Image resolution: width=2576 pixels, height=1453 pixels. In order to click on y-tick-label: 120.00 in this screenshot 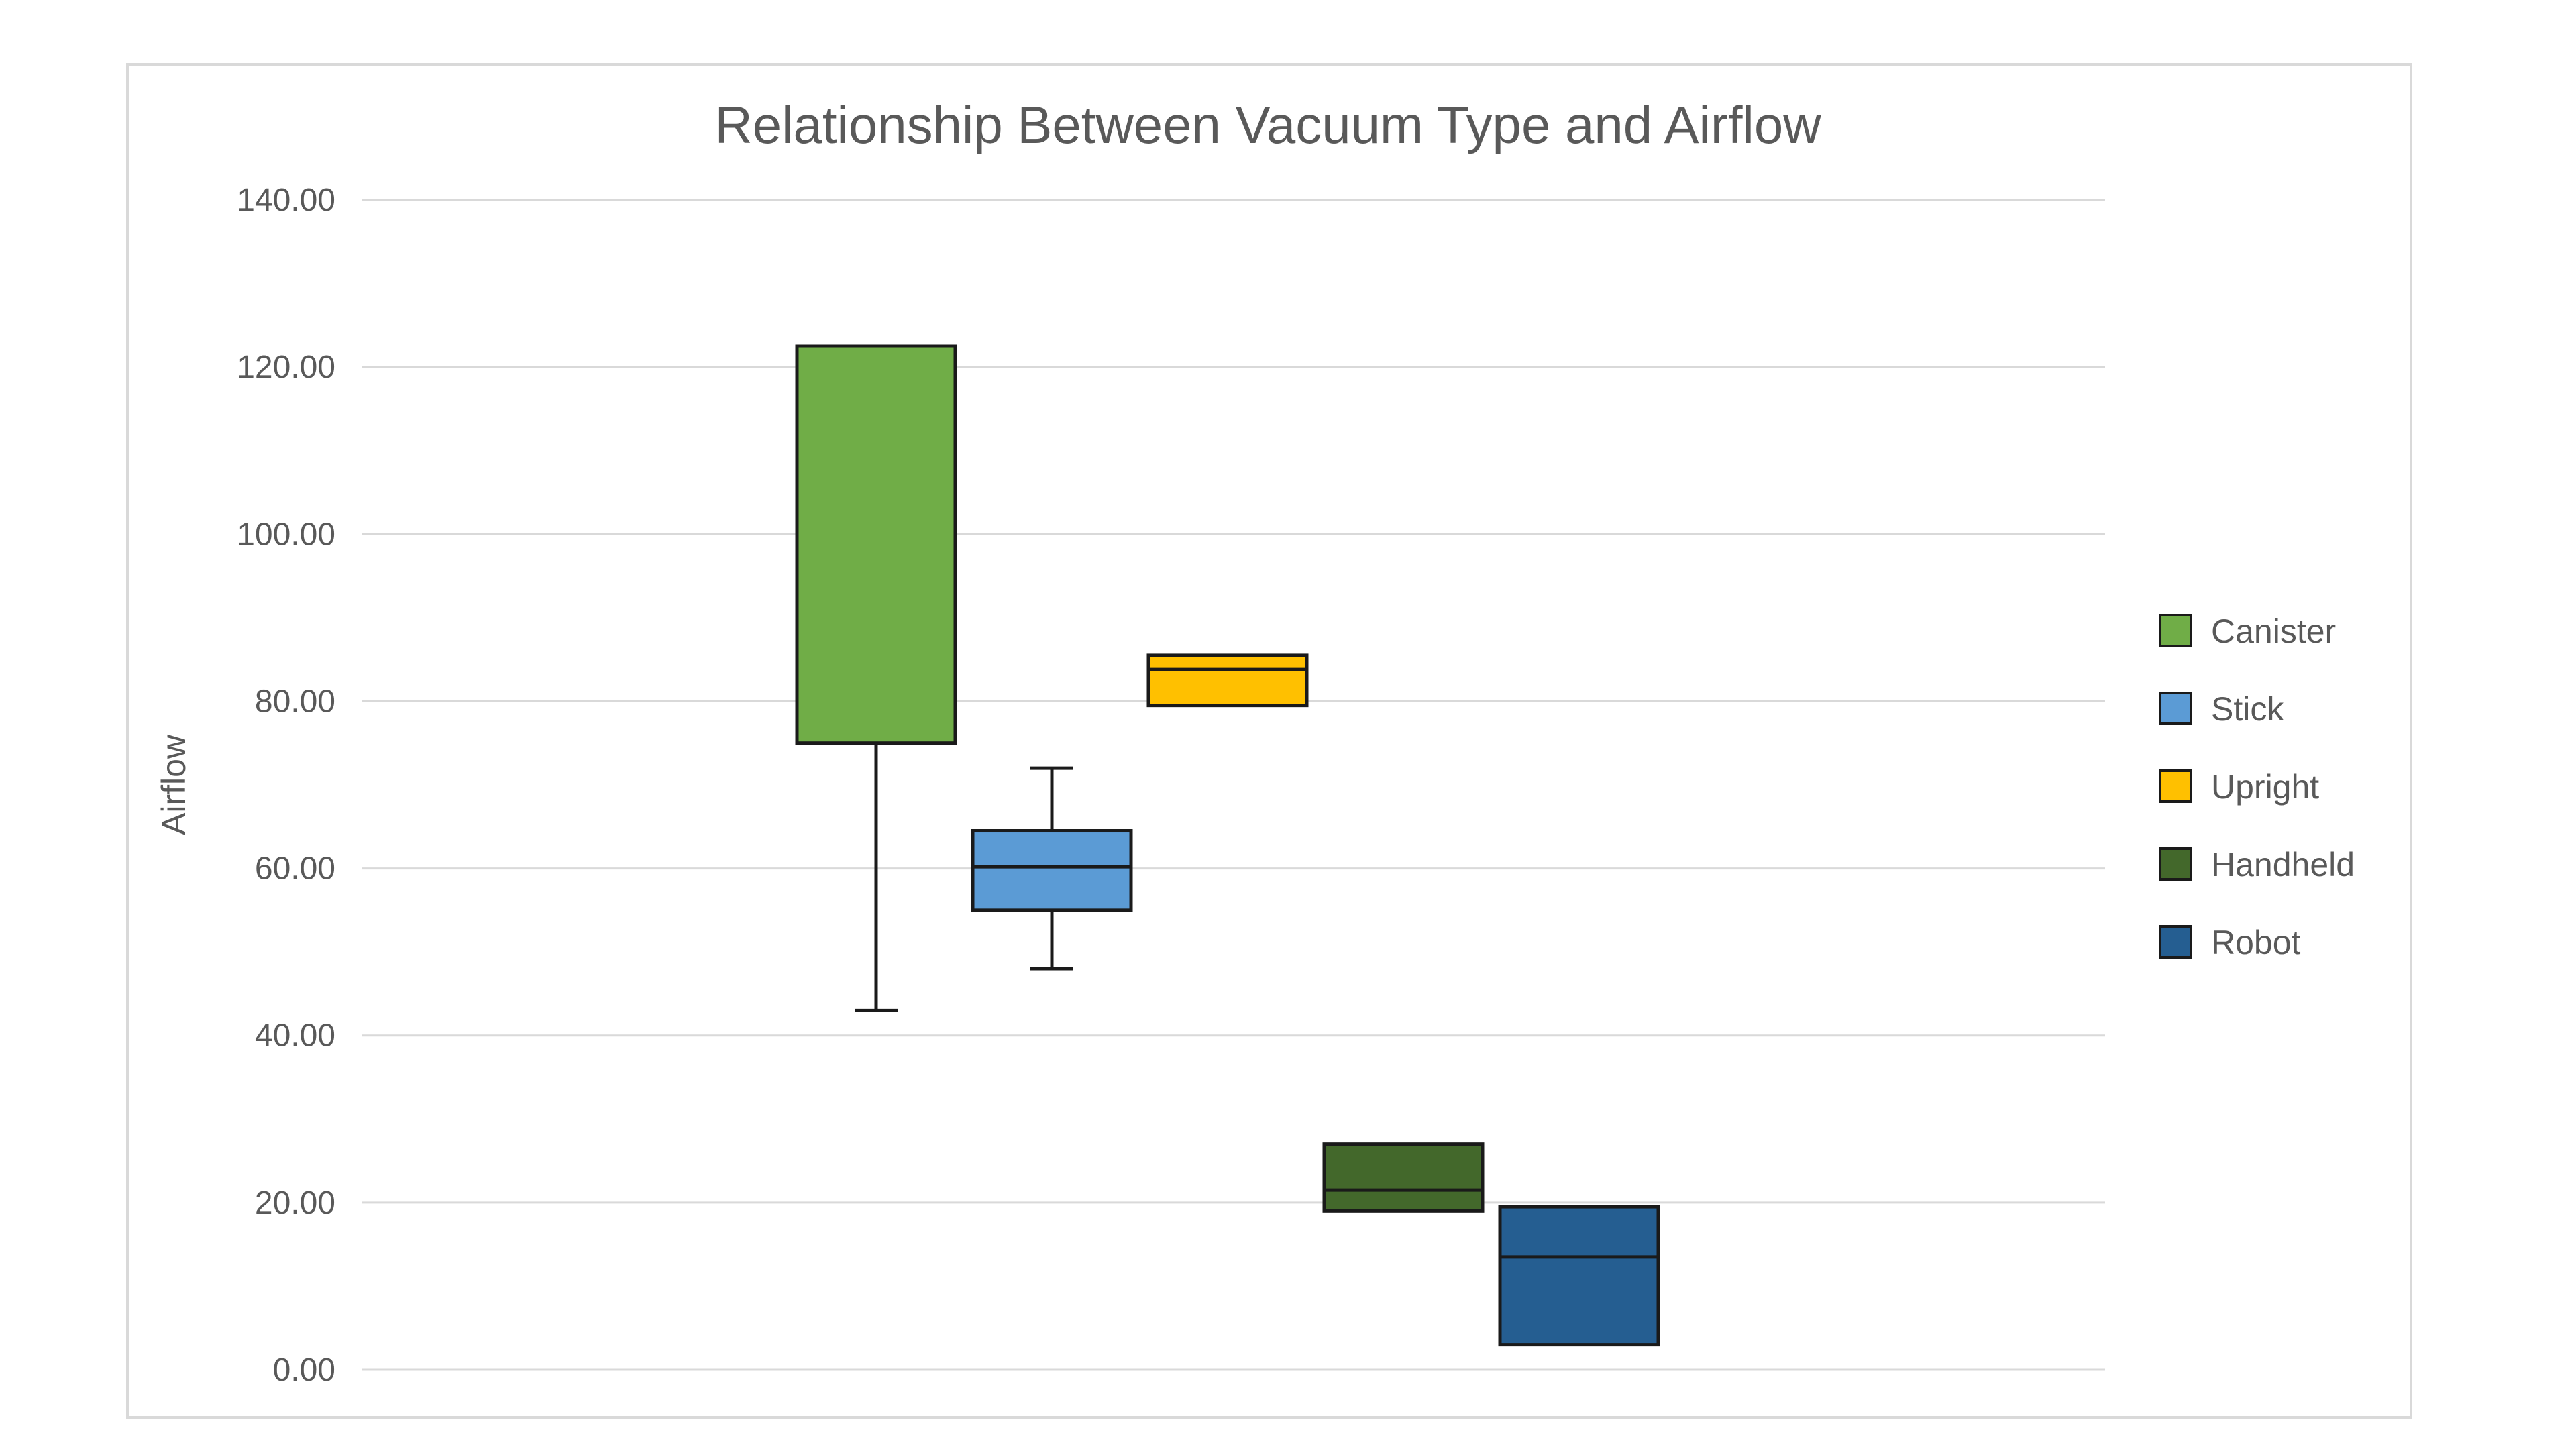, I will do `click(286, 367)`.